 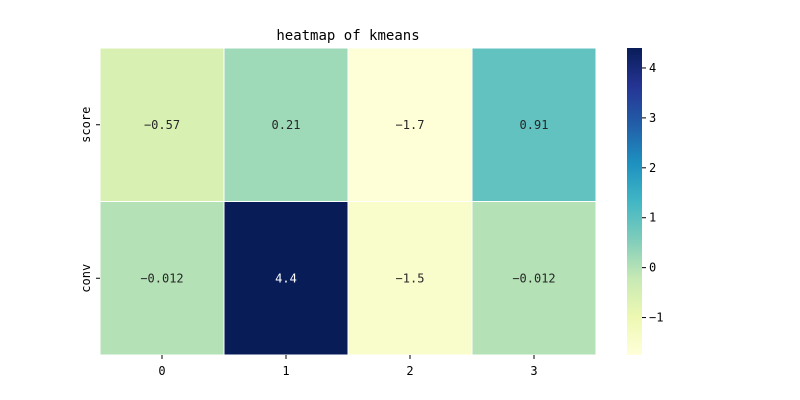 I want to click on colorbar-tick-label: −1, so click(x=656, y=318).